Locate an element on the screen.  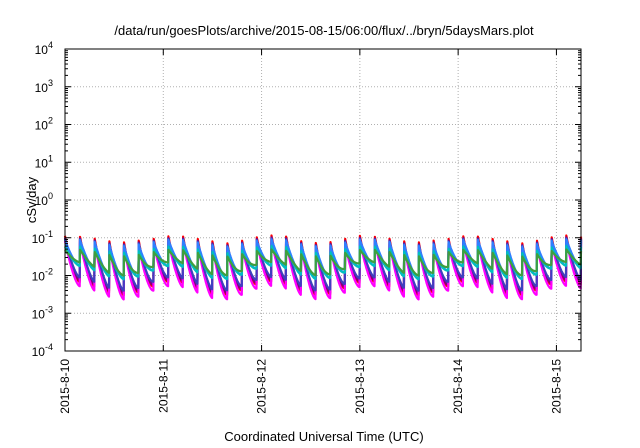
y-tick-label-text: 10³ is located at coordinates (44, 86).